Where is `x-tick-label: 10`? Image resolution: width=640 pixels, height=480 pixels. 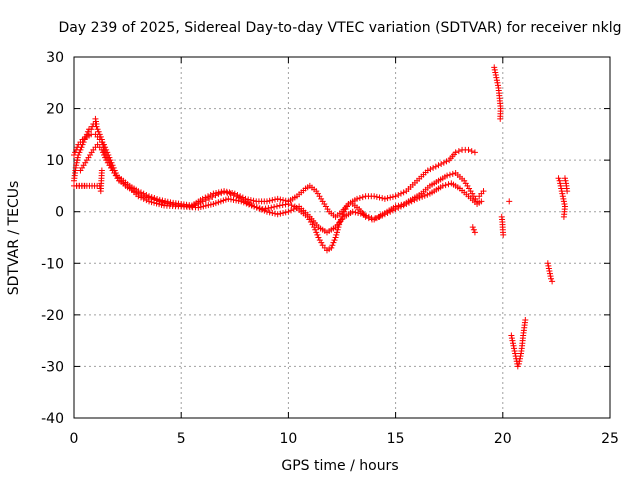 x-tick-label: 10 is located at coordinates (288, 439).